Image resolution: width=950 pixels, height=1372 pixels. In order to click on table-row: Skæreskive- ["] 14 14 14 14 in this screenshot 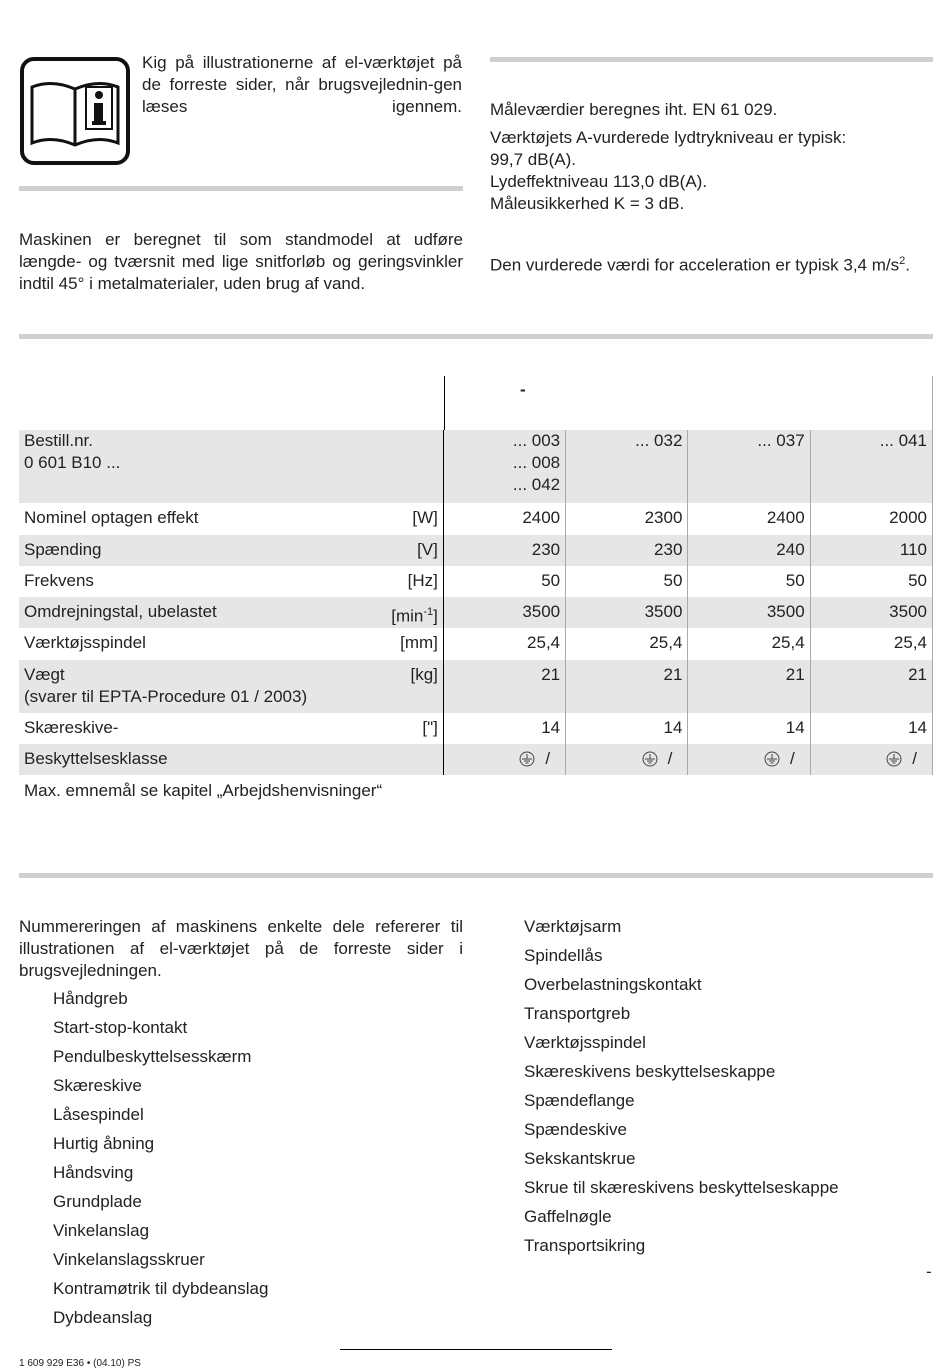, I will do `click(476, 728)`.